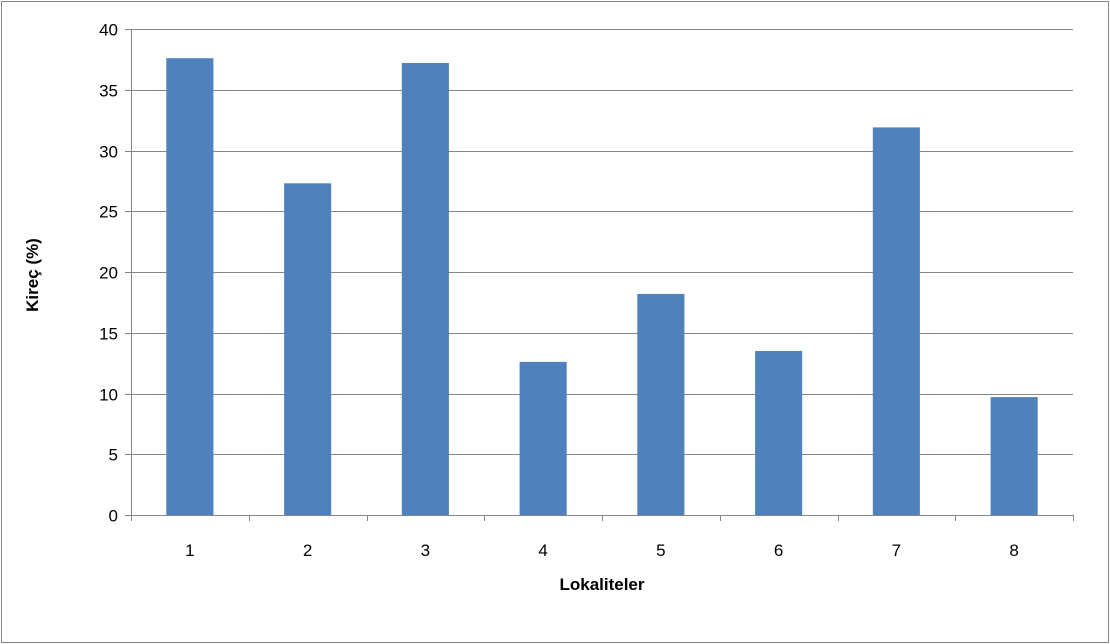 The width and height of the screenshot is (1110, 644). Describe the element at coordinates (113, 455) in the screenshot. I see `y-tick-label: 5` at that location.